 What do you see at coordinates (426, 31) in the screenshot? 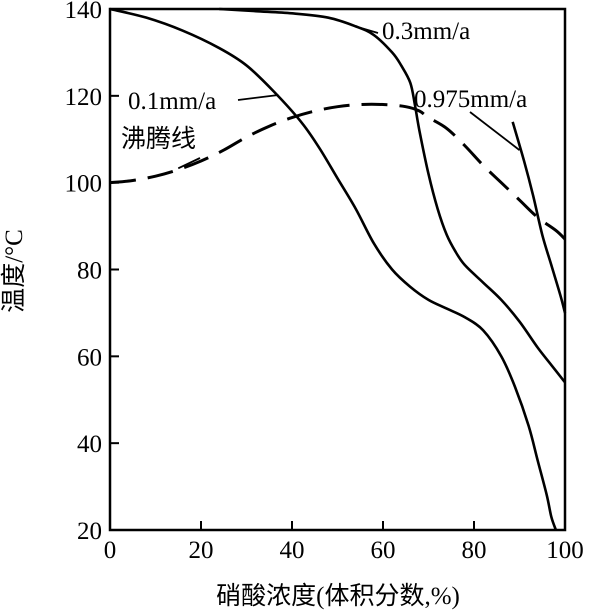
I see `annotation-0-3mm-a: 0.3mm/a` at bounding box center [426, 31].